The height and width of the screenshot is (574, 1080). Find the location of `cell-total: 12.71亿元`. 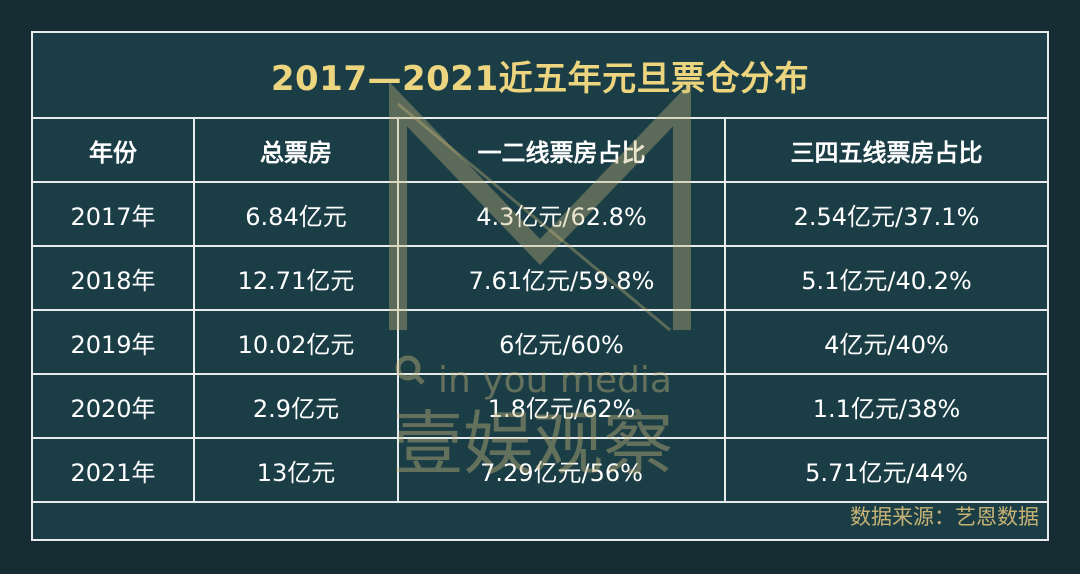

cell-total: 12.71亿元 is located at coordinates (296, 278).